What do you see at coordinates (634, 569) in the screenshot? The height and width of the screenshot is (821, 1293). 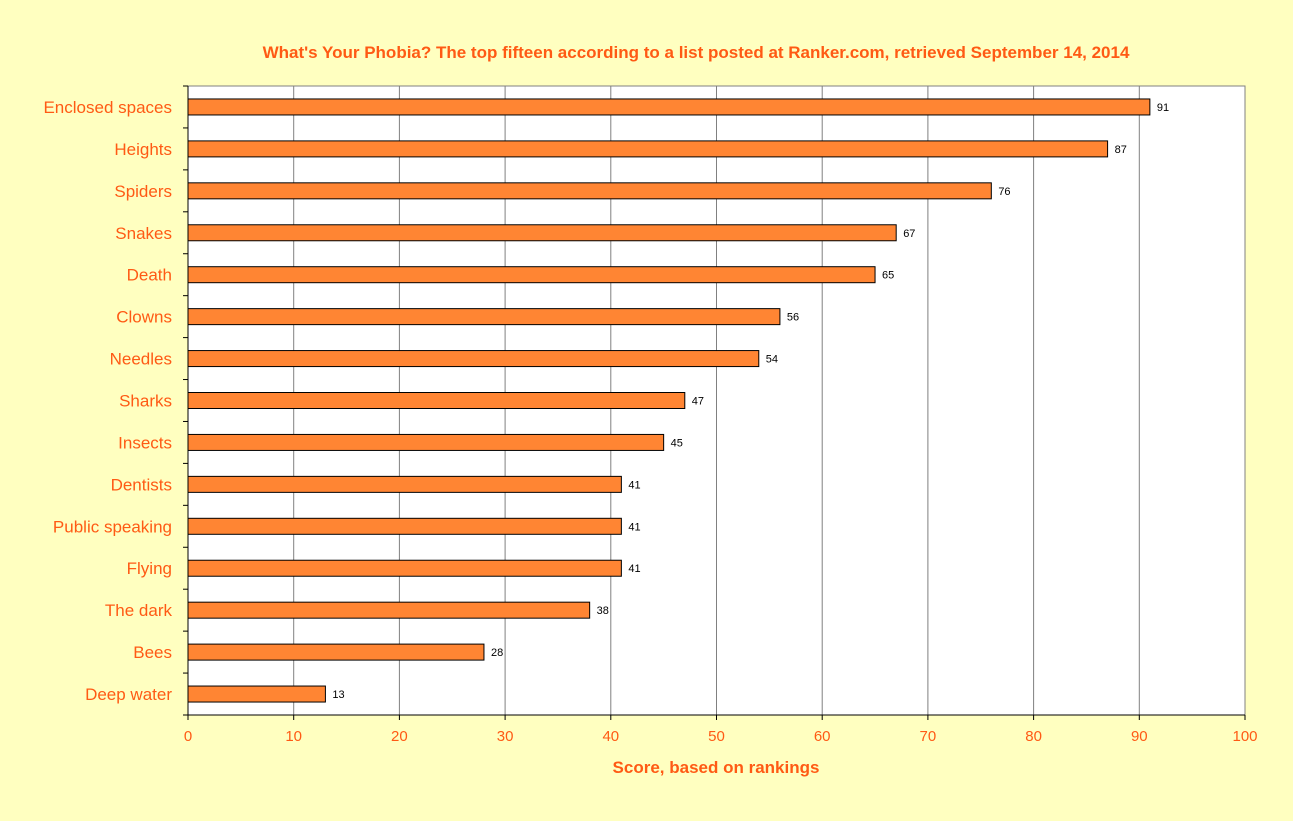 I see `value-label-flying: 41` at bounding box center [634, 569].